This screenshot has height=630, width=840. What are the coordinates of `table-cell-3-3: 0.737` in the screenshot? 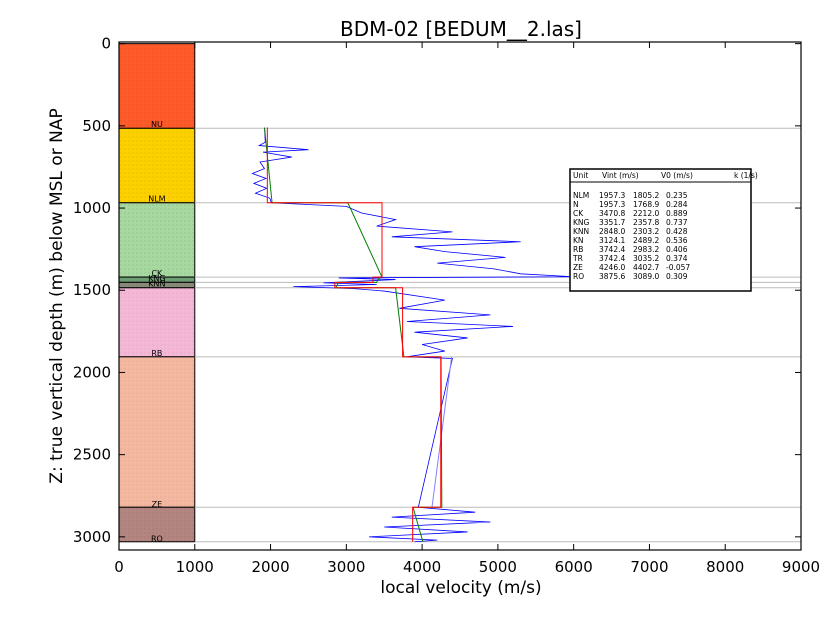 It's located at (677, 222).